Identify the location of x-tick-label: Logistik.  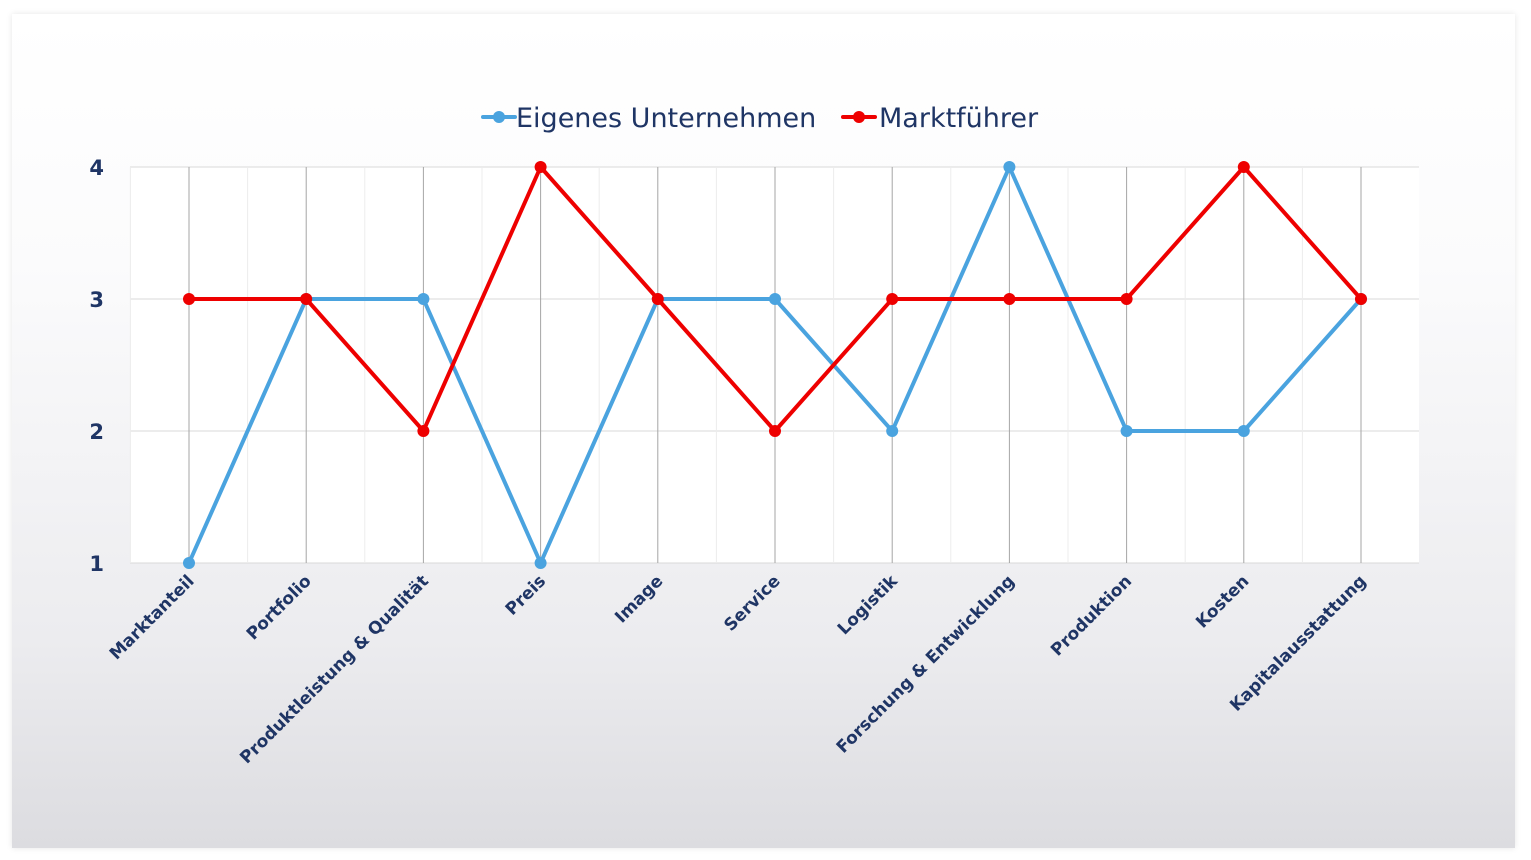
(868, 605).